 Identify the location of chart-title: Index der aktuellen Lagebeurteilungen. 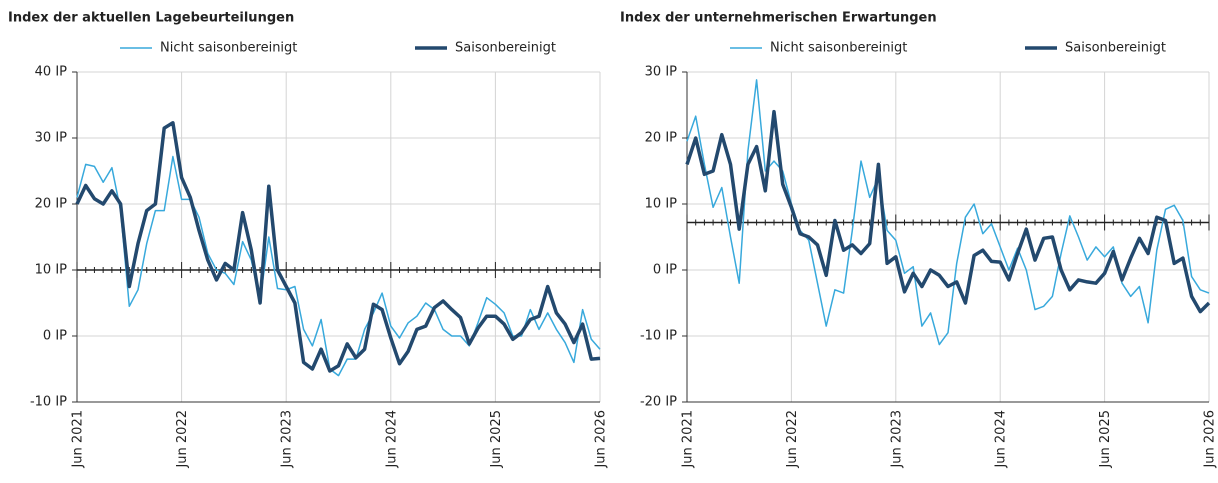
(151, 18).